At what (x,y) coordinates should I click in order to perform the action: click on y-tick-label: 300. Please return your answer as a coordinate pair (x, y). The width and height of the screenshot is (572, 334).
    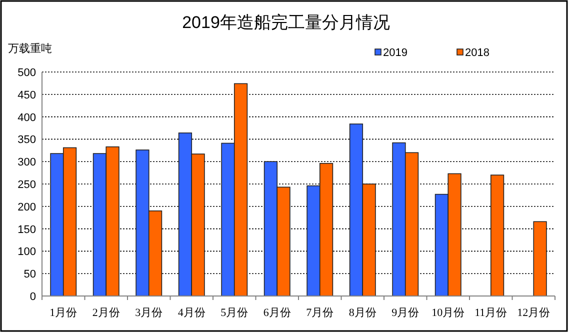
    Looking at the image, I should click on (27, 162).